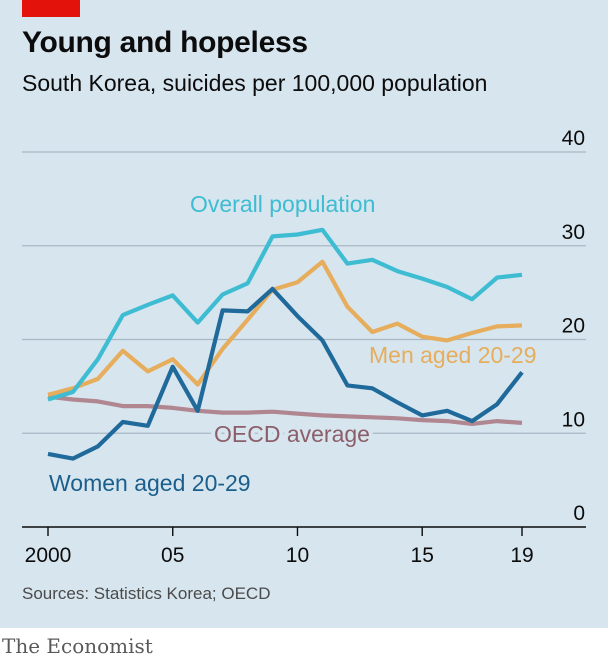  I want to click on y-tick-label: 30, so click(573, 232).